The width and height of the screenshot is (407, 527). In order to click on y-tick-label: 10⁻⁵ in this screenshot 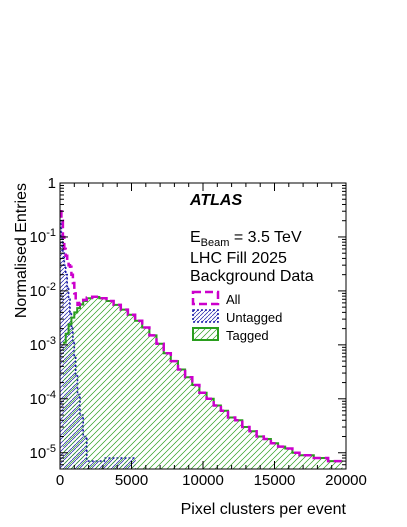, I will do `click(43, 452)`.